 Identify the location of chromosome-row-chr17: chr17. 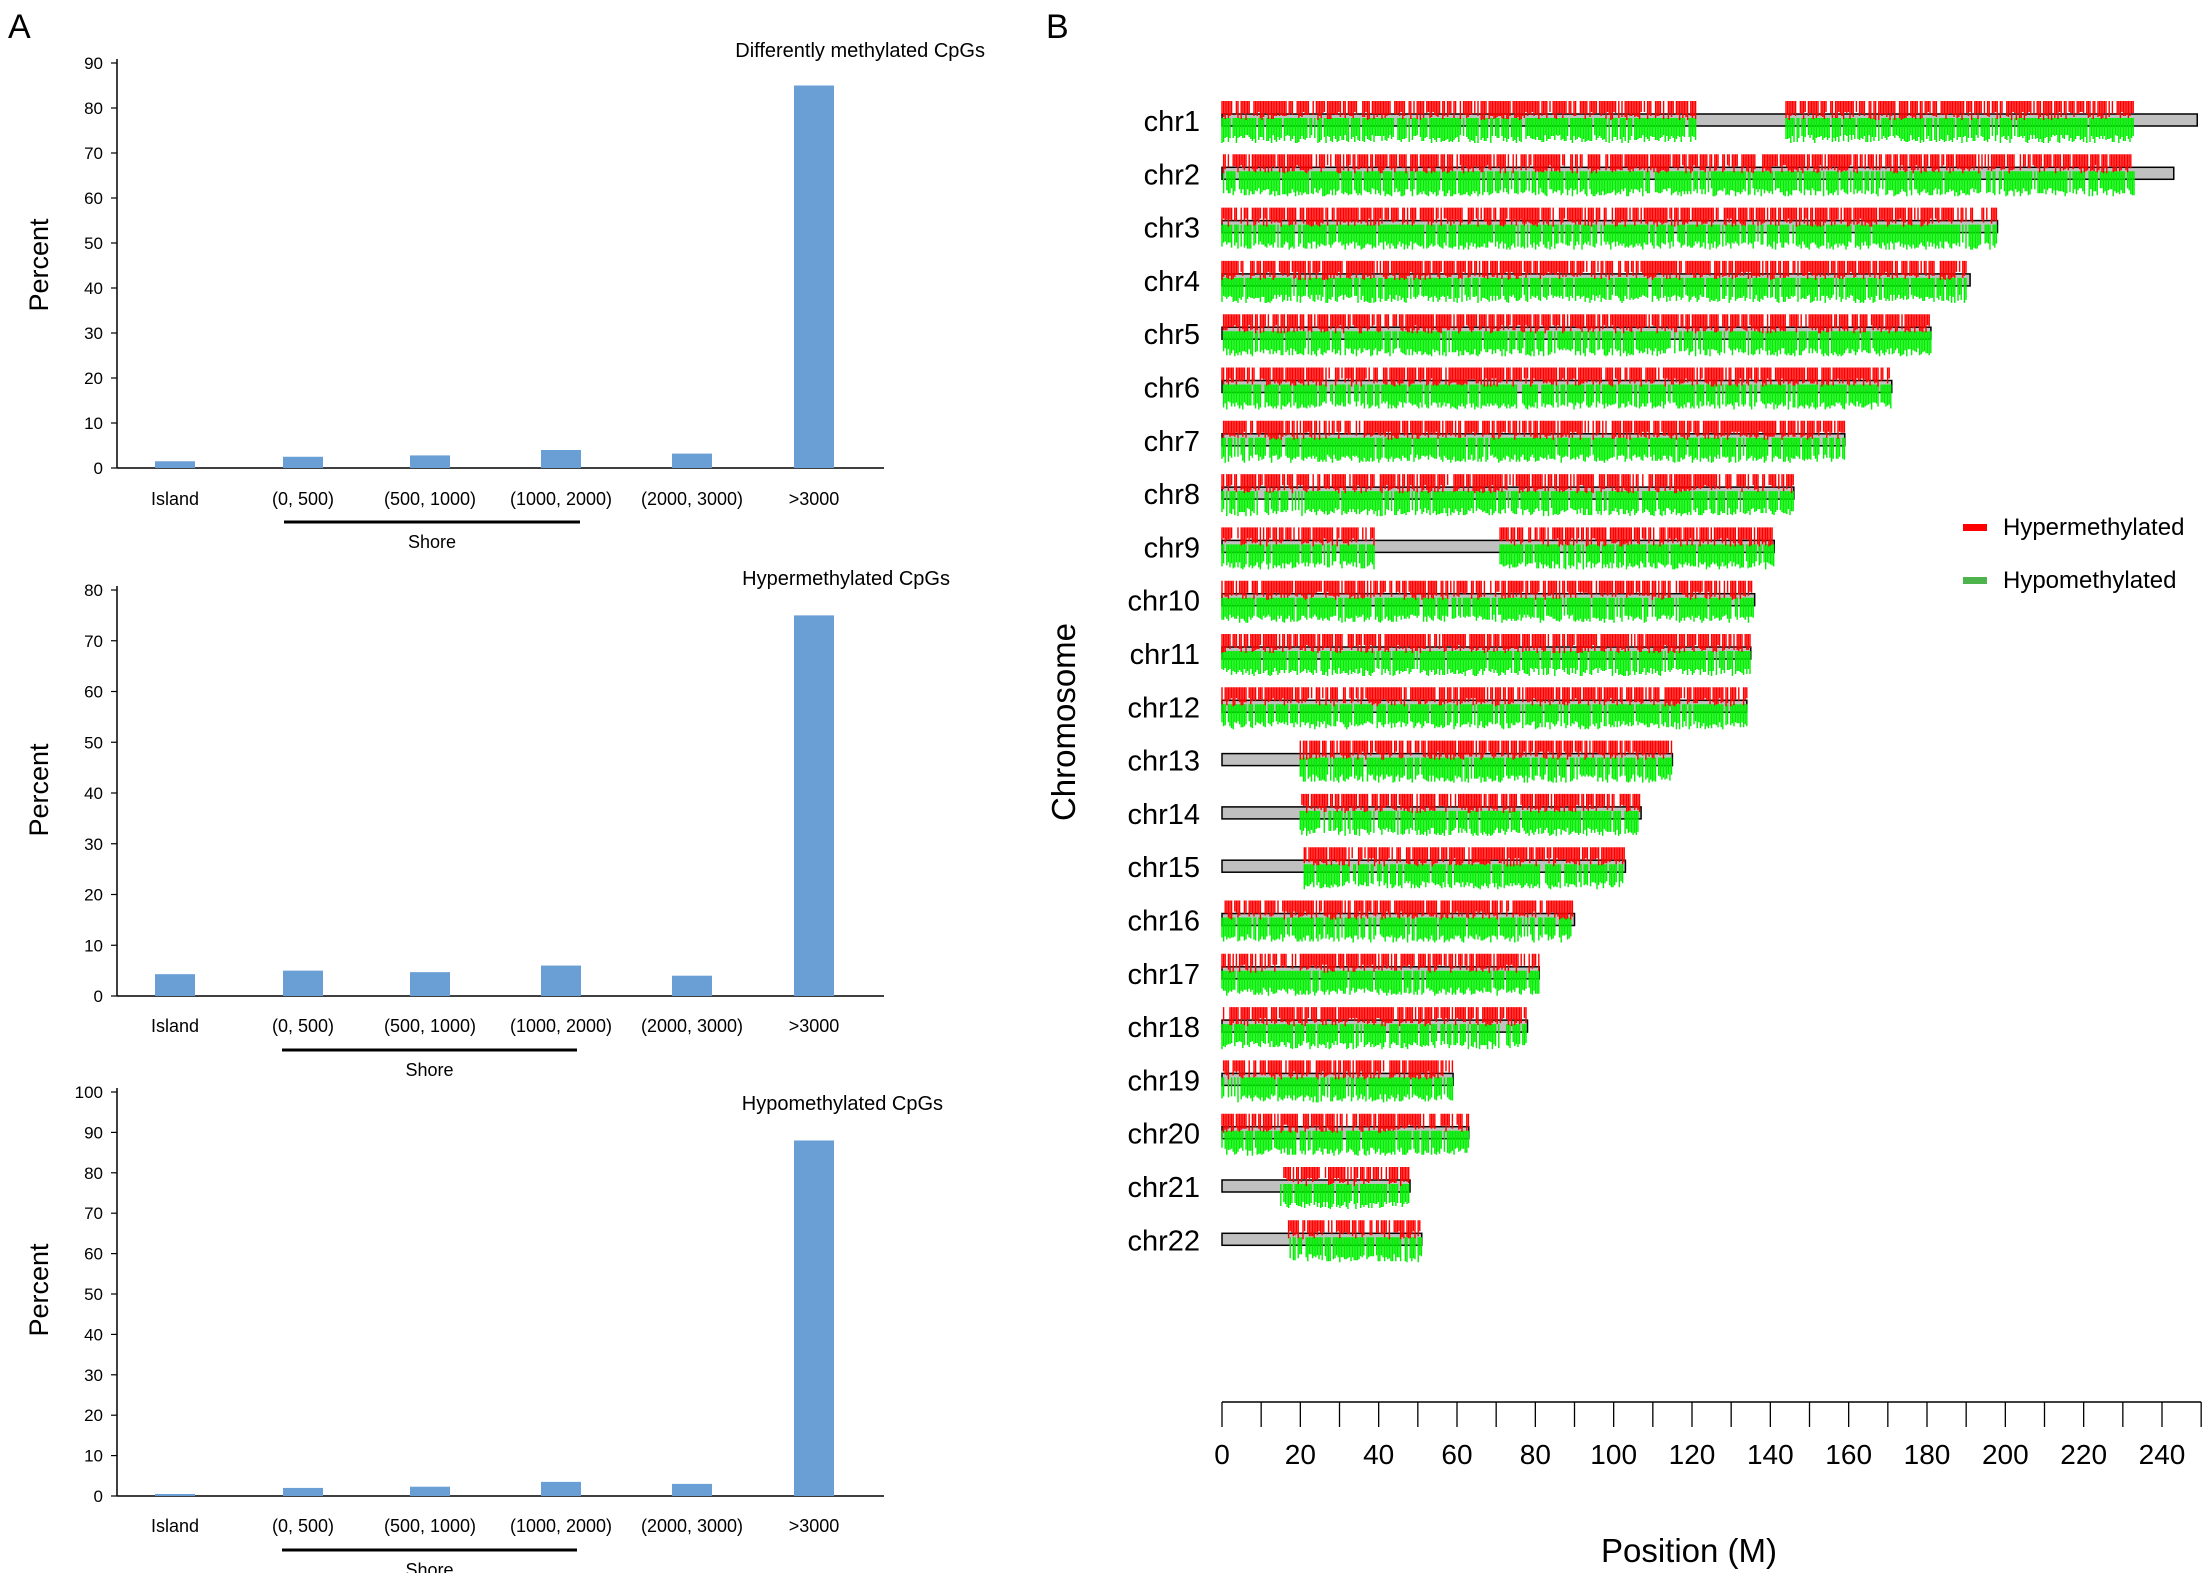
(1333, 974).